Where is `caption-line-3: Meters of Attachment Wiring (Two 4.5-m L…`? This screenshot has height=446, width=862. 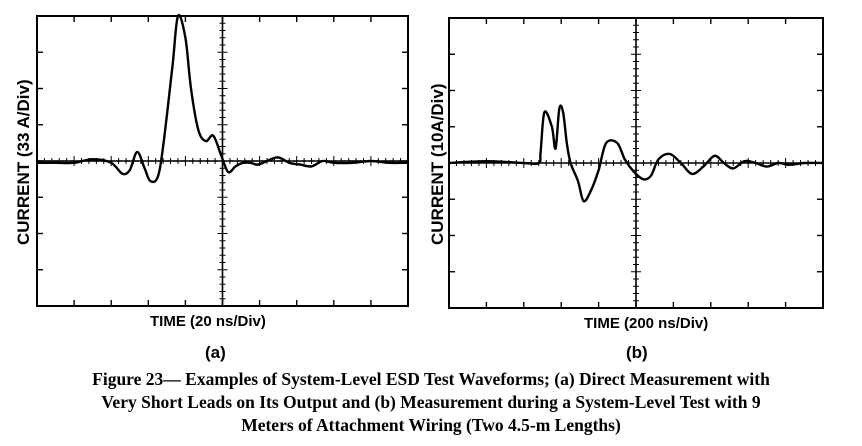 caption-line-3: Meters of Attachment Wiring (Two 4.5-m L… is located at coordinates (431, 425).